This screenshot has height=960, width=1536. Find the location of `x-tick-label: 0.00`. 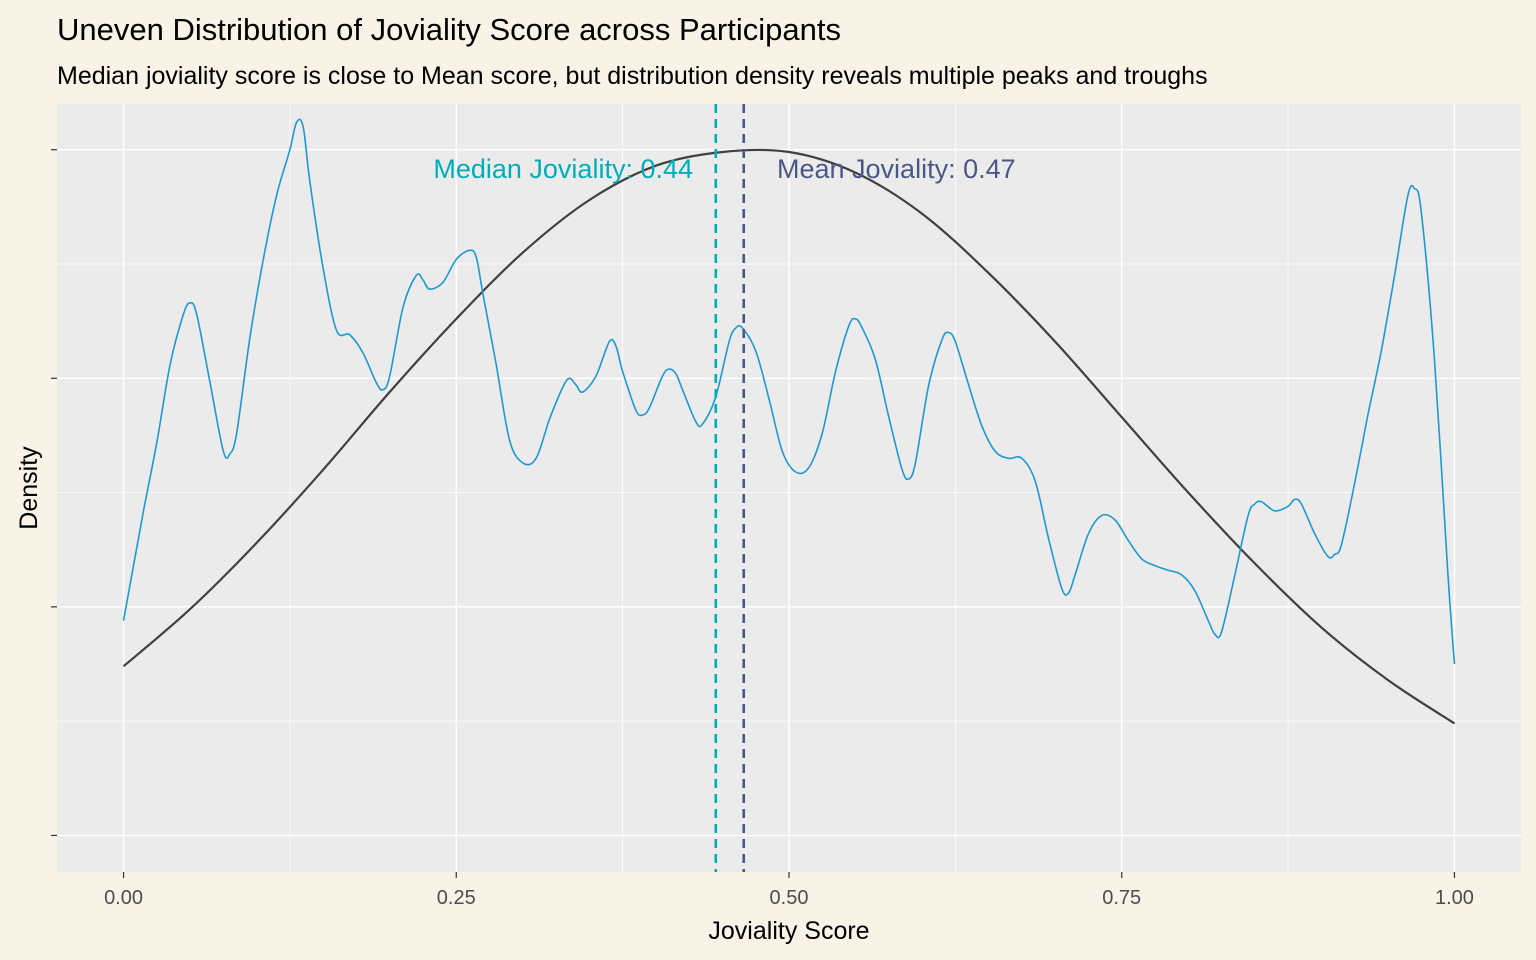

x-tick-label: 0.00 is located at coordinates (123, 898).